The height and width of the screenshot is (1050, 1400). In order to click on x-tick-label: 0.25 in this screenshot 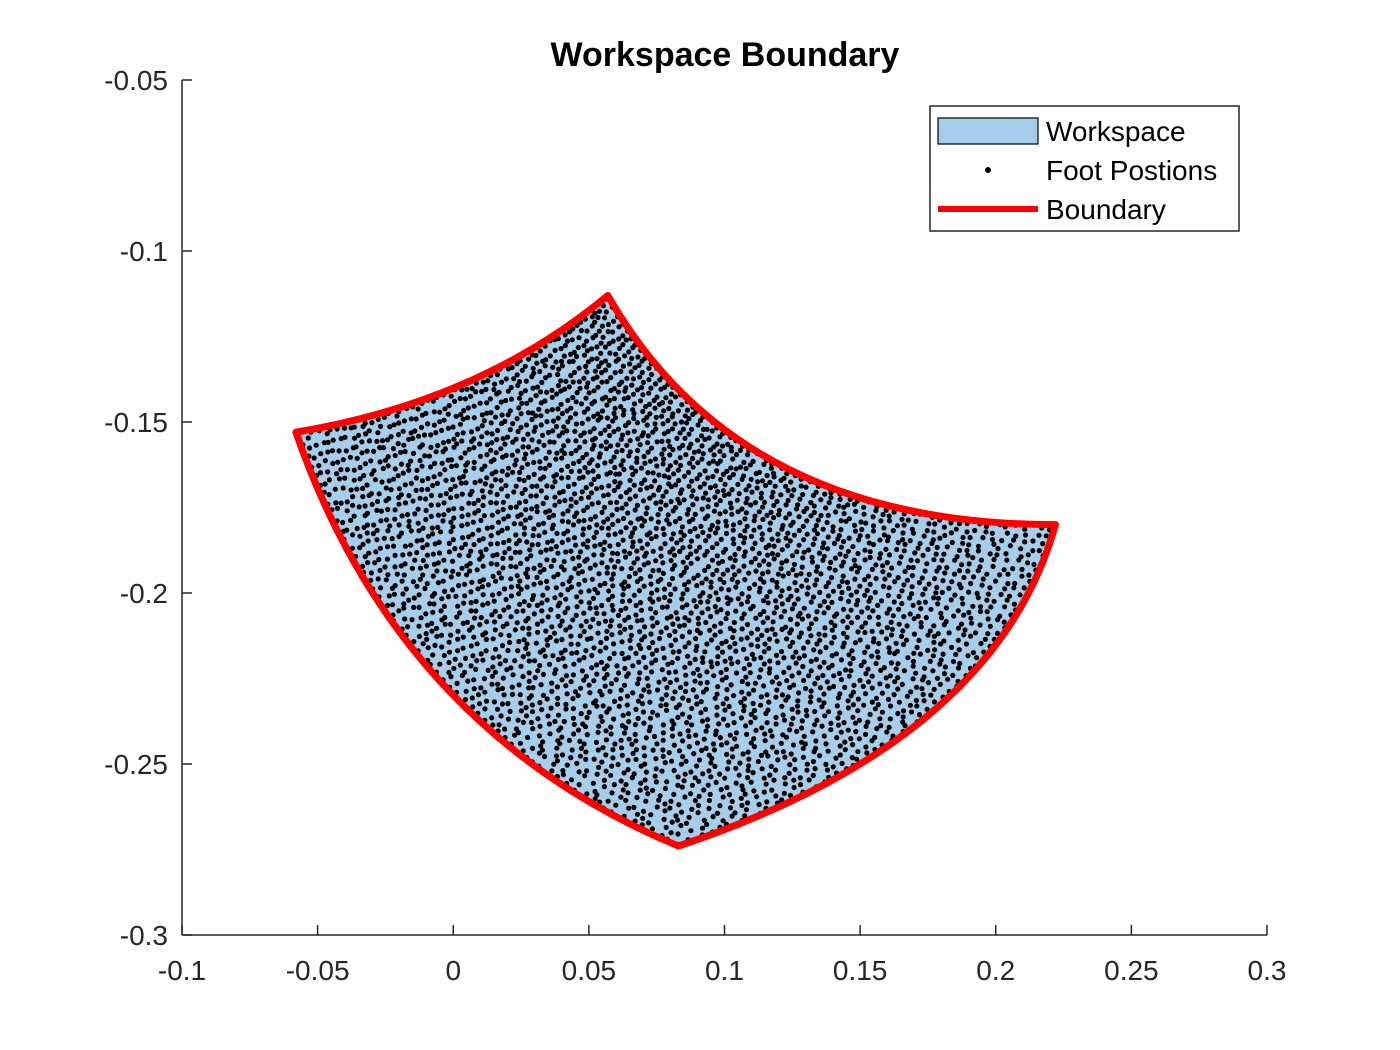, I will do `click(1131, 970)`.